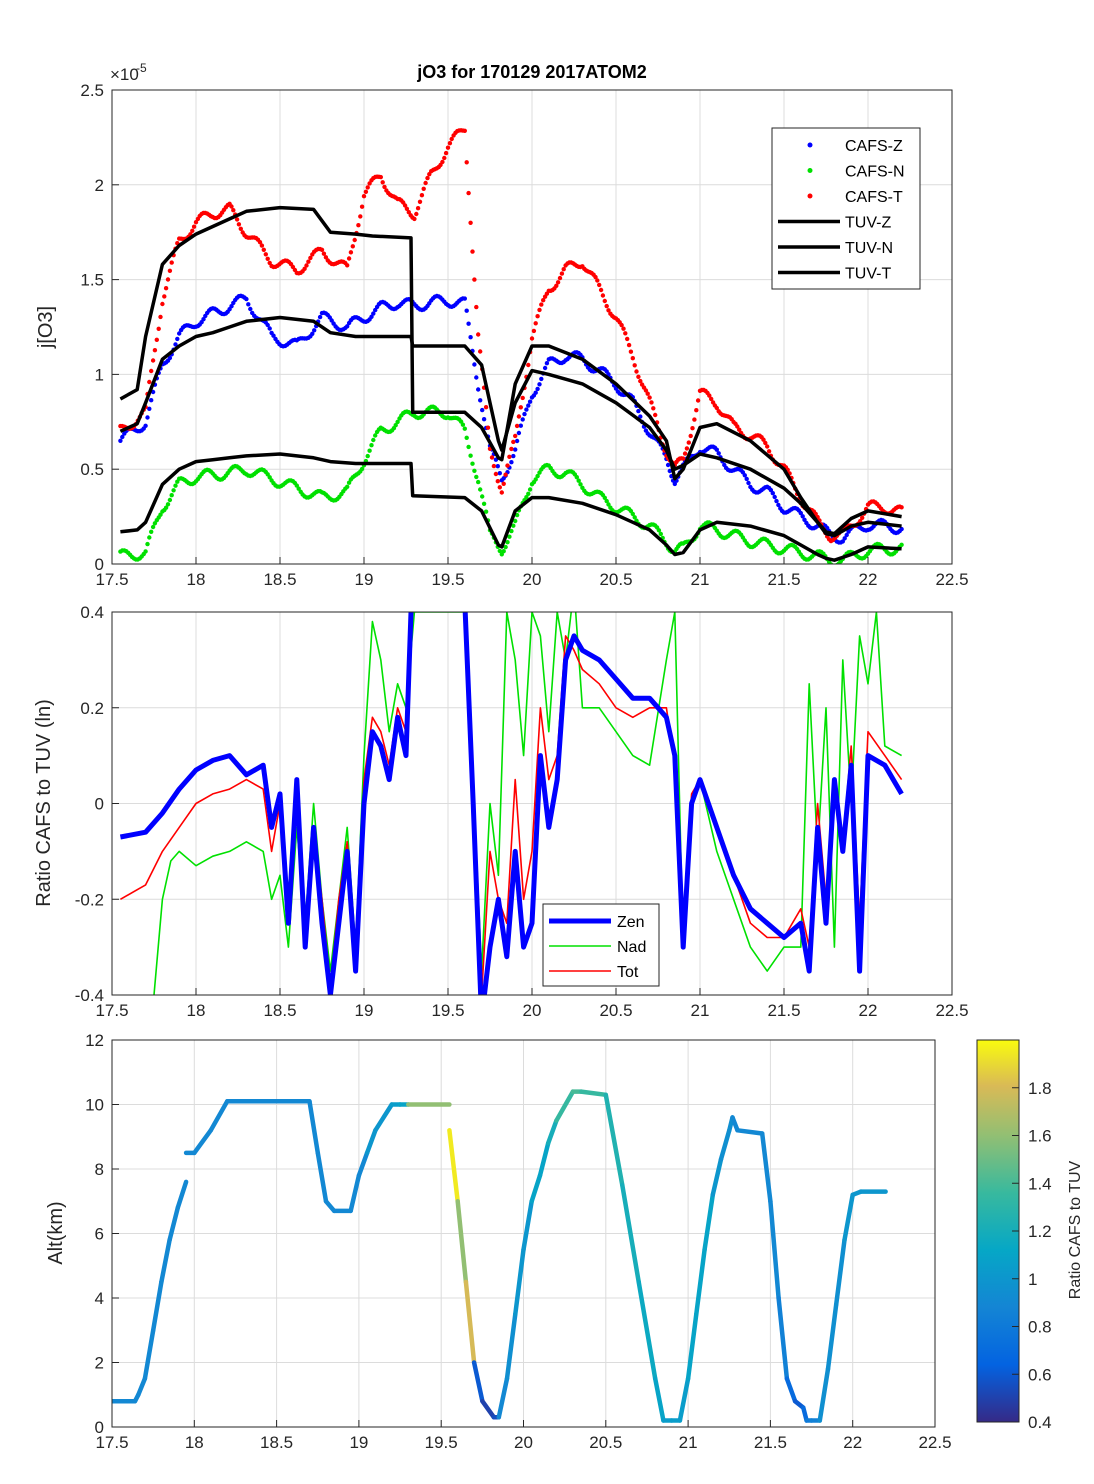 The width and height of the screenshot is (1094, 1484). I want to click on y-tick-label: 4, so click(99, 1298).